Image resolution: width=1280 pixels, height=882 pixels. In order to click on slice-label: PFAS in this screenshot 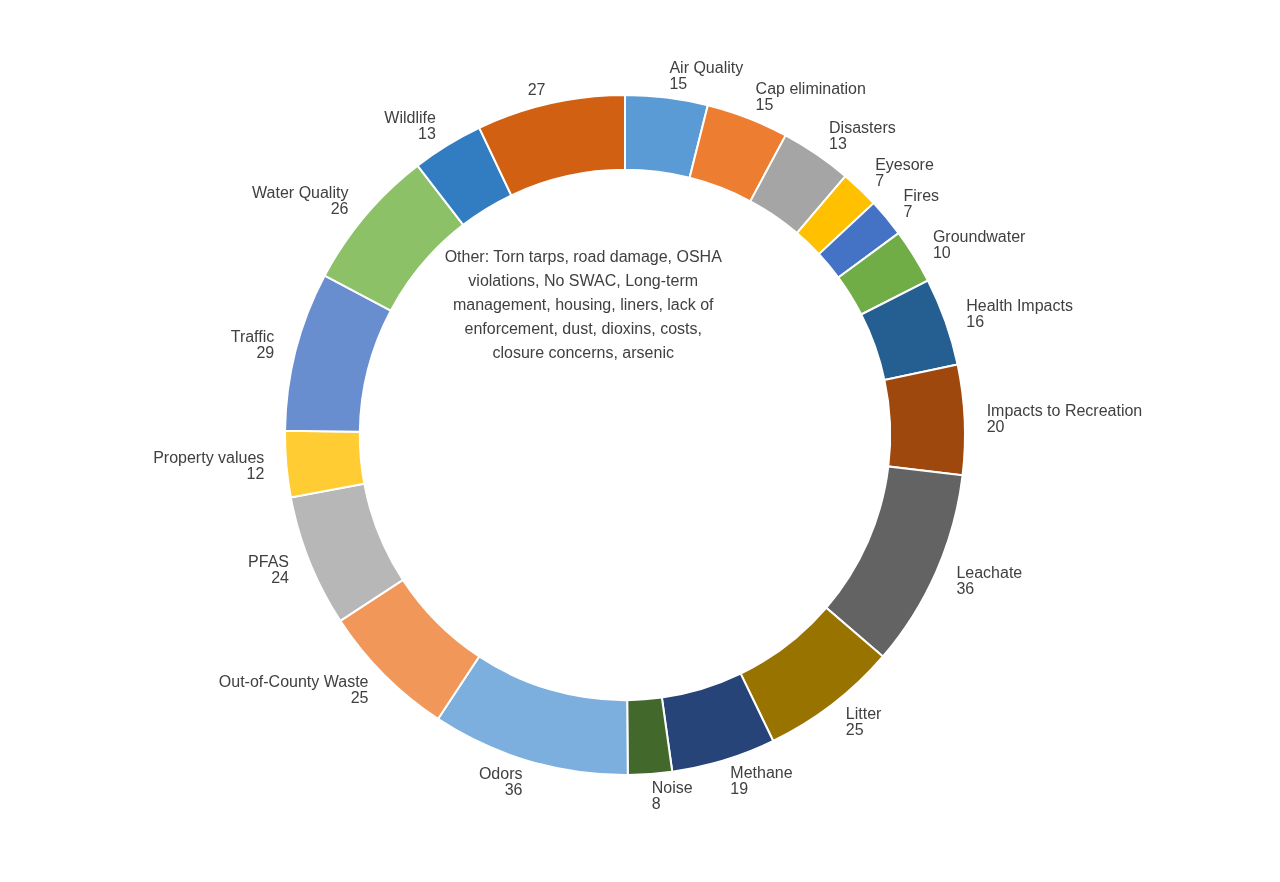, I will do `click(269, 561)`.